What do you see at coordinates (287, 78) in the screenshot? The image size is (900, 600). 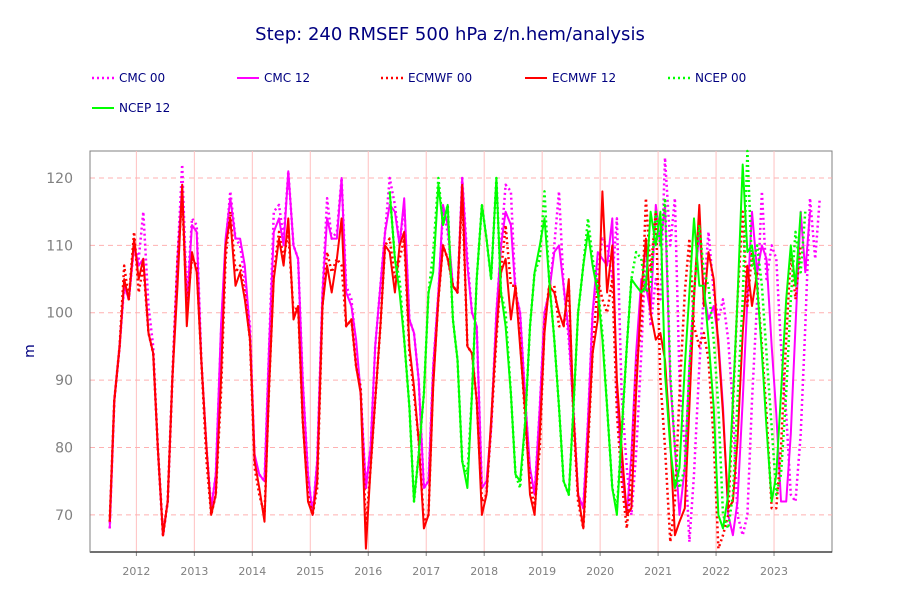 I see `legend-label: CMC 12` at bounding box center [287, 78].